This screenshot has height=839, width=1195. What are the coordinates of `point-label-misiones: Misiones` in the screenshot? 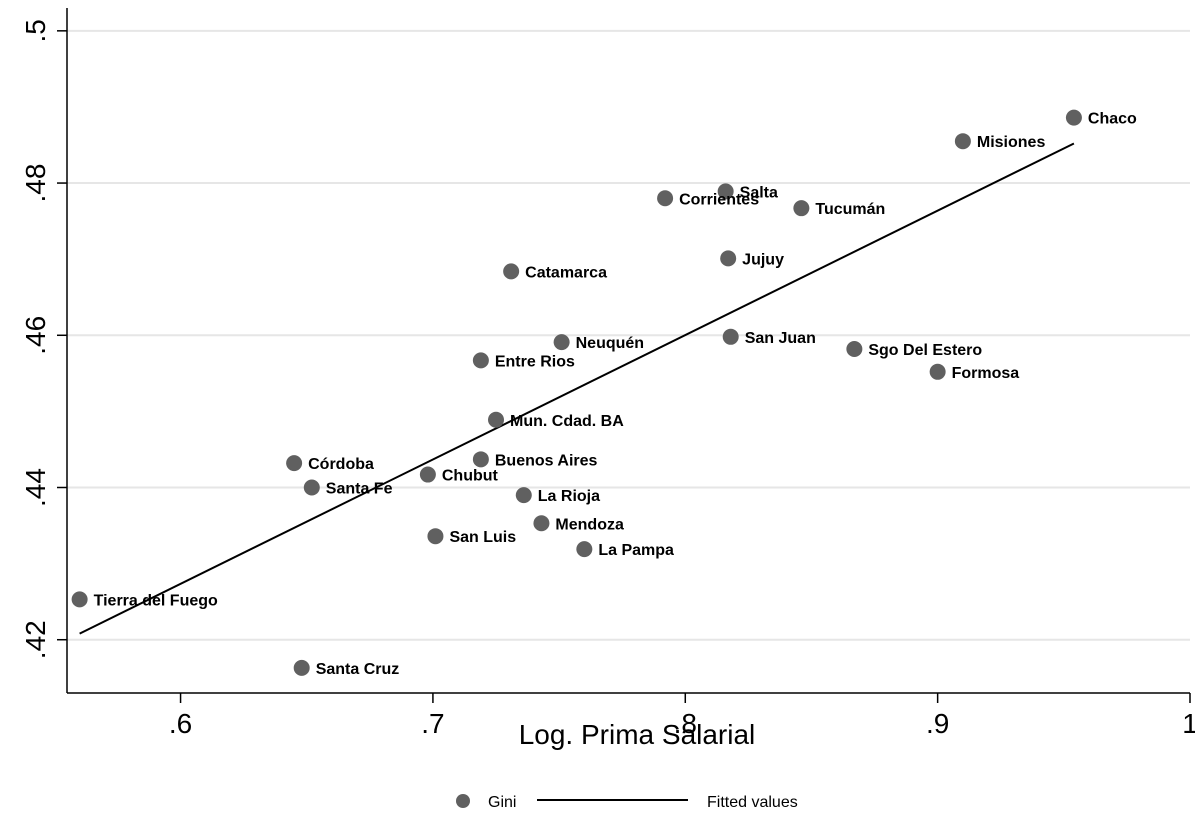 It's located at (1011, 142).